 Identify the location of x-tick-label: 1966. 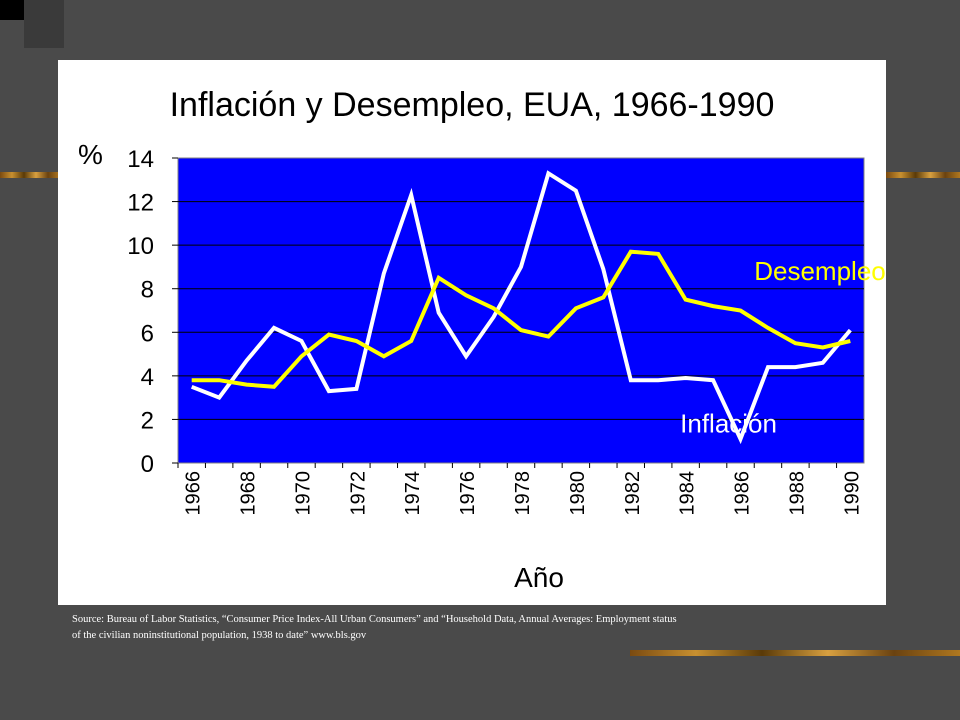
(194, 493).